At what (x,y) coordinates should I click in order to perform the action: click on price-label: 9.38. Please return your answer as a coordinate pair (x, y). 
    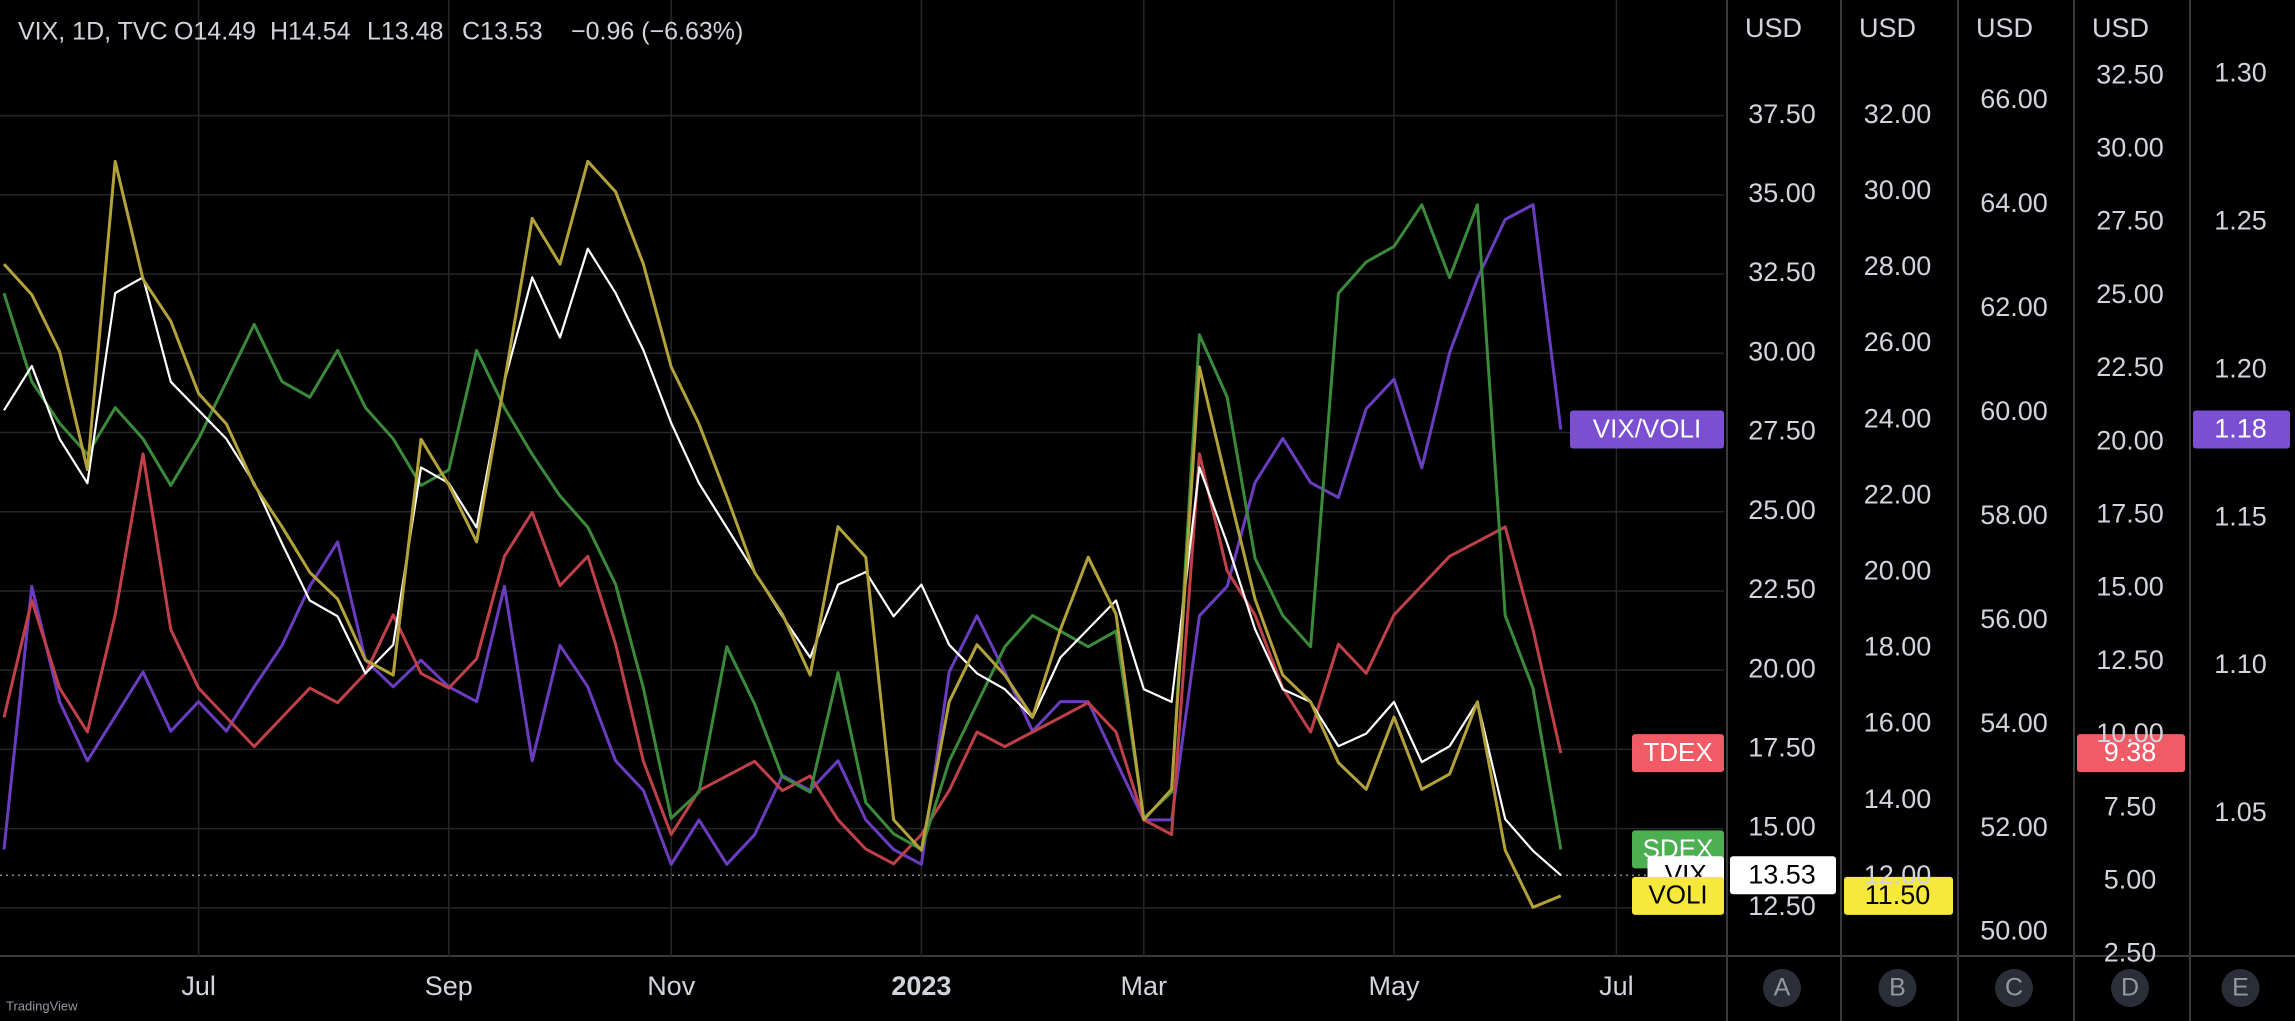
    Looking at the image, I should click on (2130, 752).